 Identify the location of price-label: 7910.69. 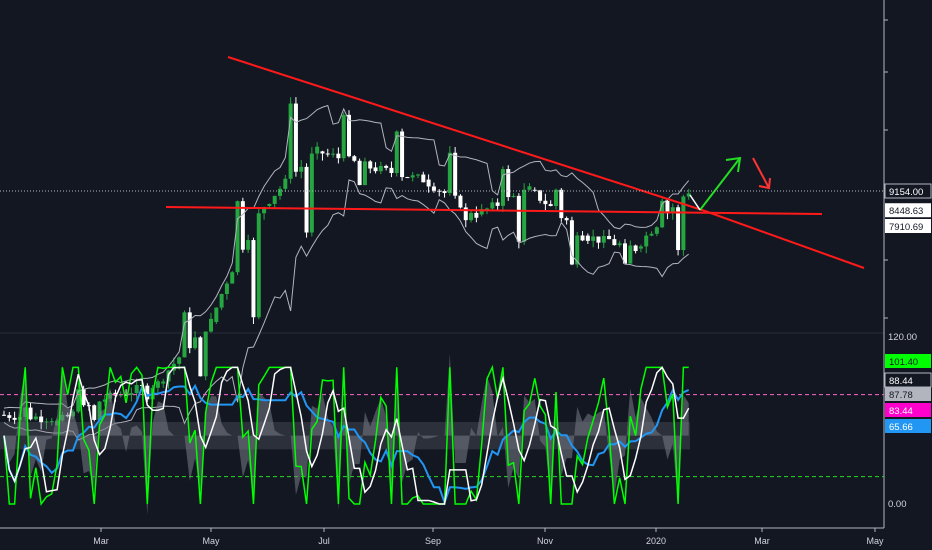
(906, 227).